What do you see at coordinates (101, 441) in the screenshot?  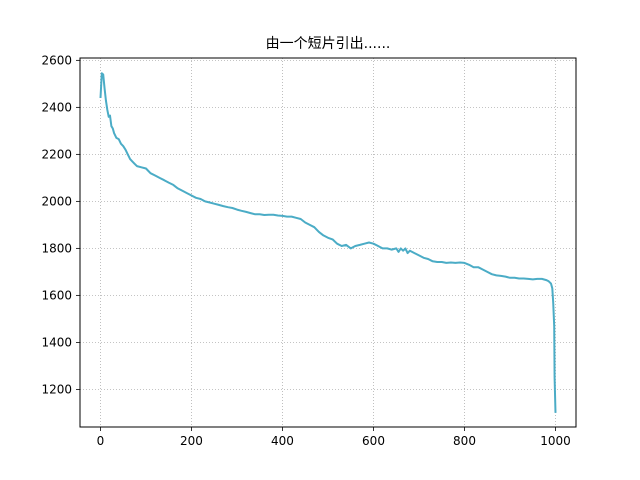 I see `x-tick-label: 0` at bounding box center [101, 441].